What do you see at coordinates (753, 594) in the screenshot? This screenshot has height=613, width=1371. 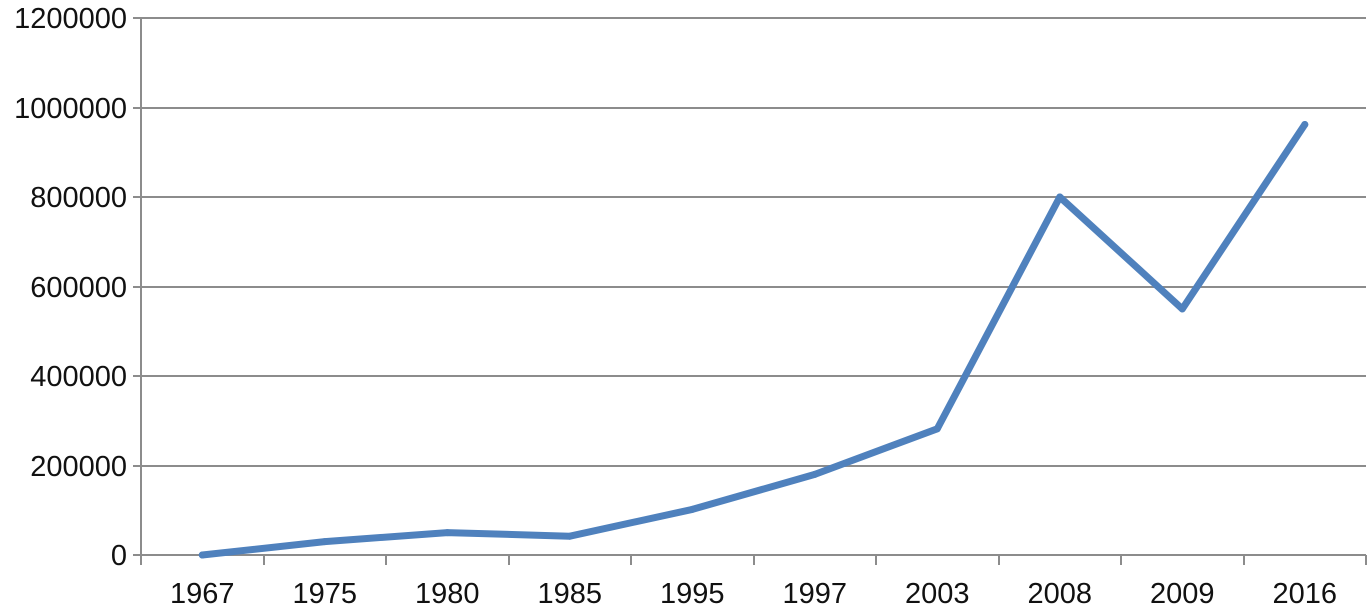 I see `x-tick-labels: 1967 1975 1980 1985 1995 1997 2003 2008 2009 2016` at bounding box center [753, 594].